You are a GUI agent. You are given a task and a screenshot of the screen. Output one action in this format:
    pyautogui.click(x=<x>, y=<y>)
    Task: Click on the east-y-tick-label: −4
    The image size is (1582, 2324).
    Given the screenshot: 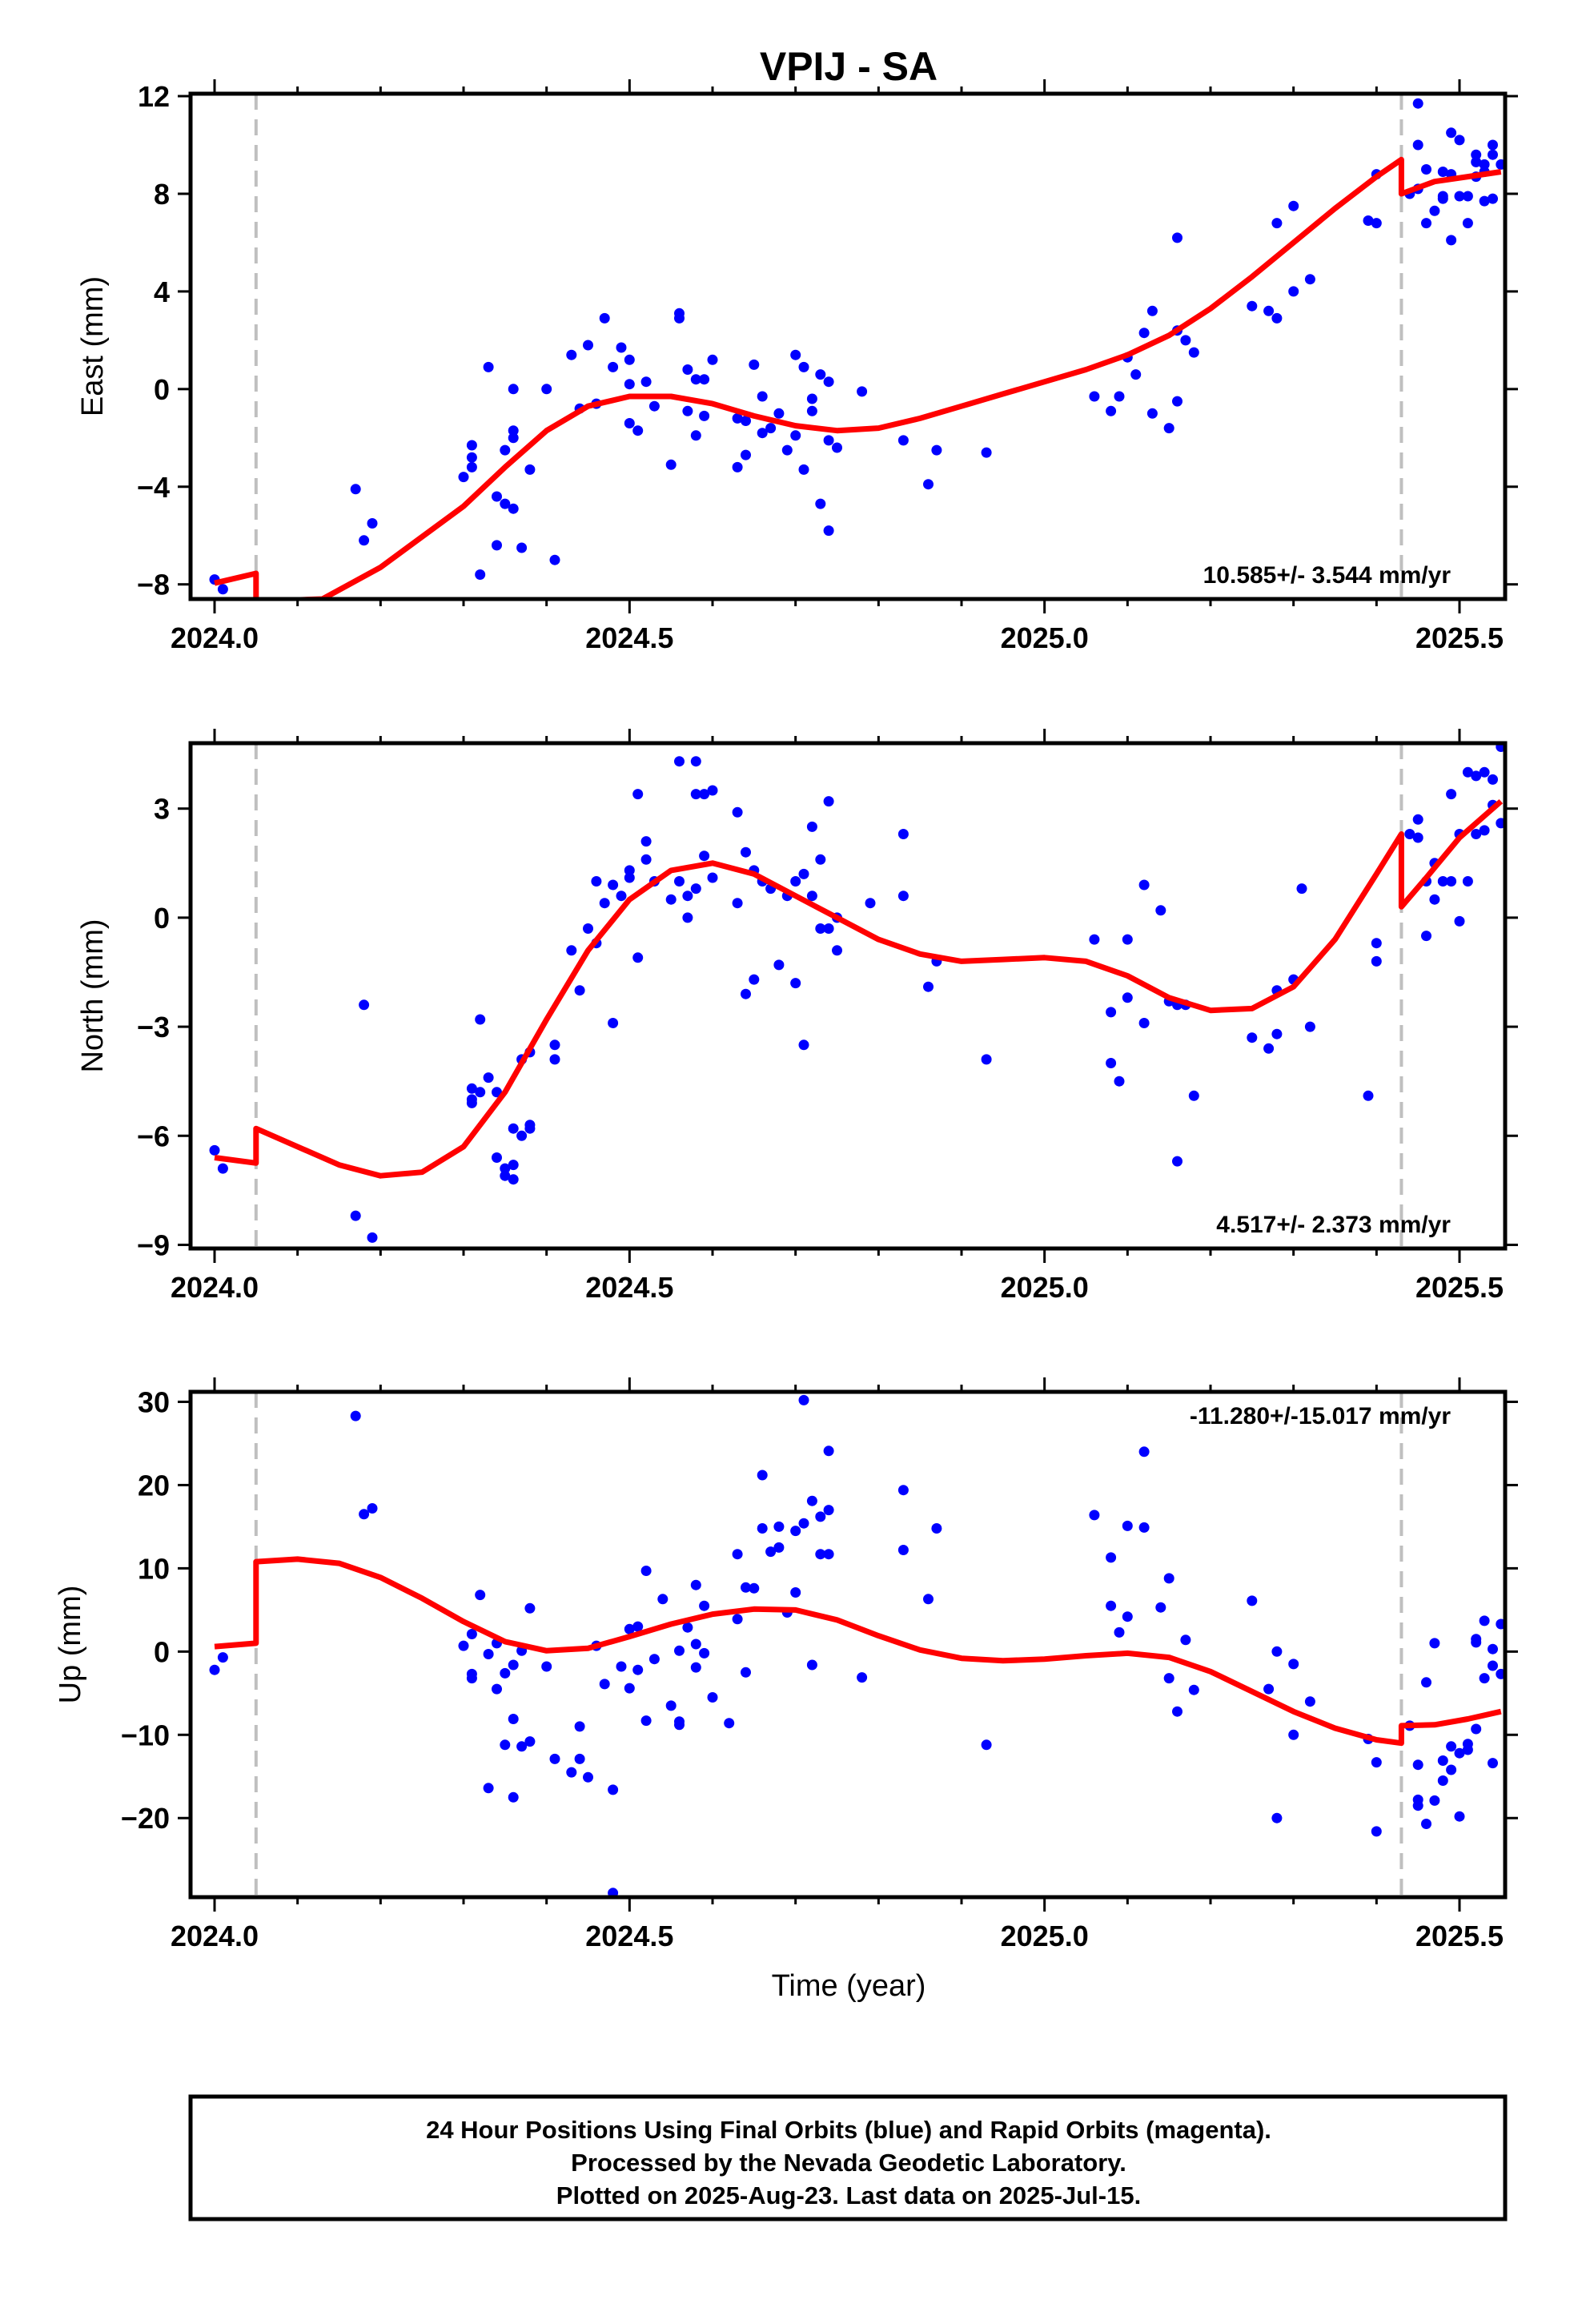 What is the action you would take?
    pyautogui.click(x=154, y=487)
    